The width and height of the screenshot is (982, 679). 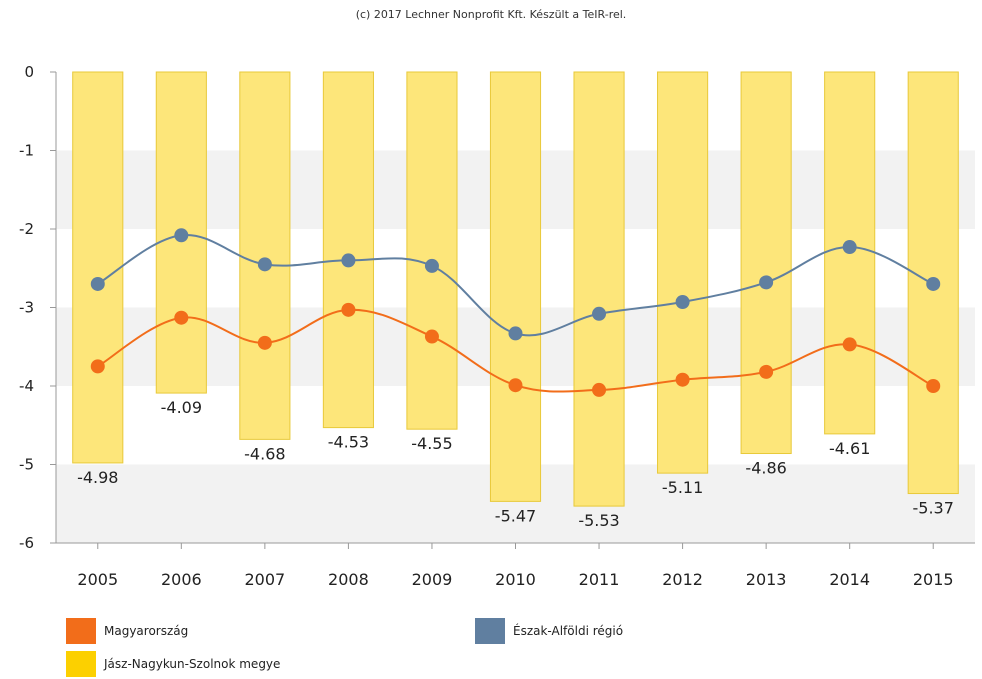 I want to click on bar-data-label: -5.11, so click(x=682, y=487).